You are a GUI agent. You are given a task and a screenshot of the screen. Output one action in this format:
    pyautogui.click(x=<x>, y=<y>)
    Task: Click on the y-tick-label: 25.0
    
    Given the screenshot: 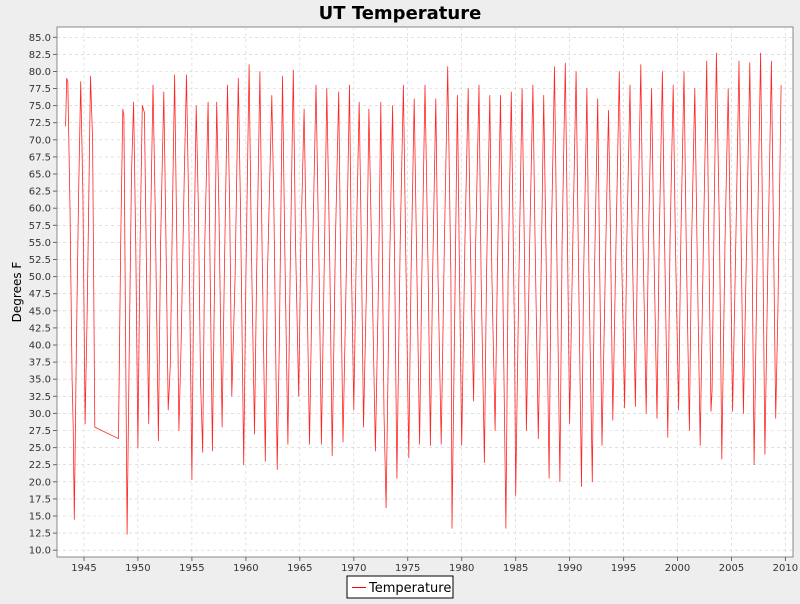 What is the action you would take?
    pyautogui.click(x=40, y=448)
    